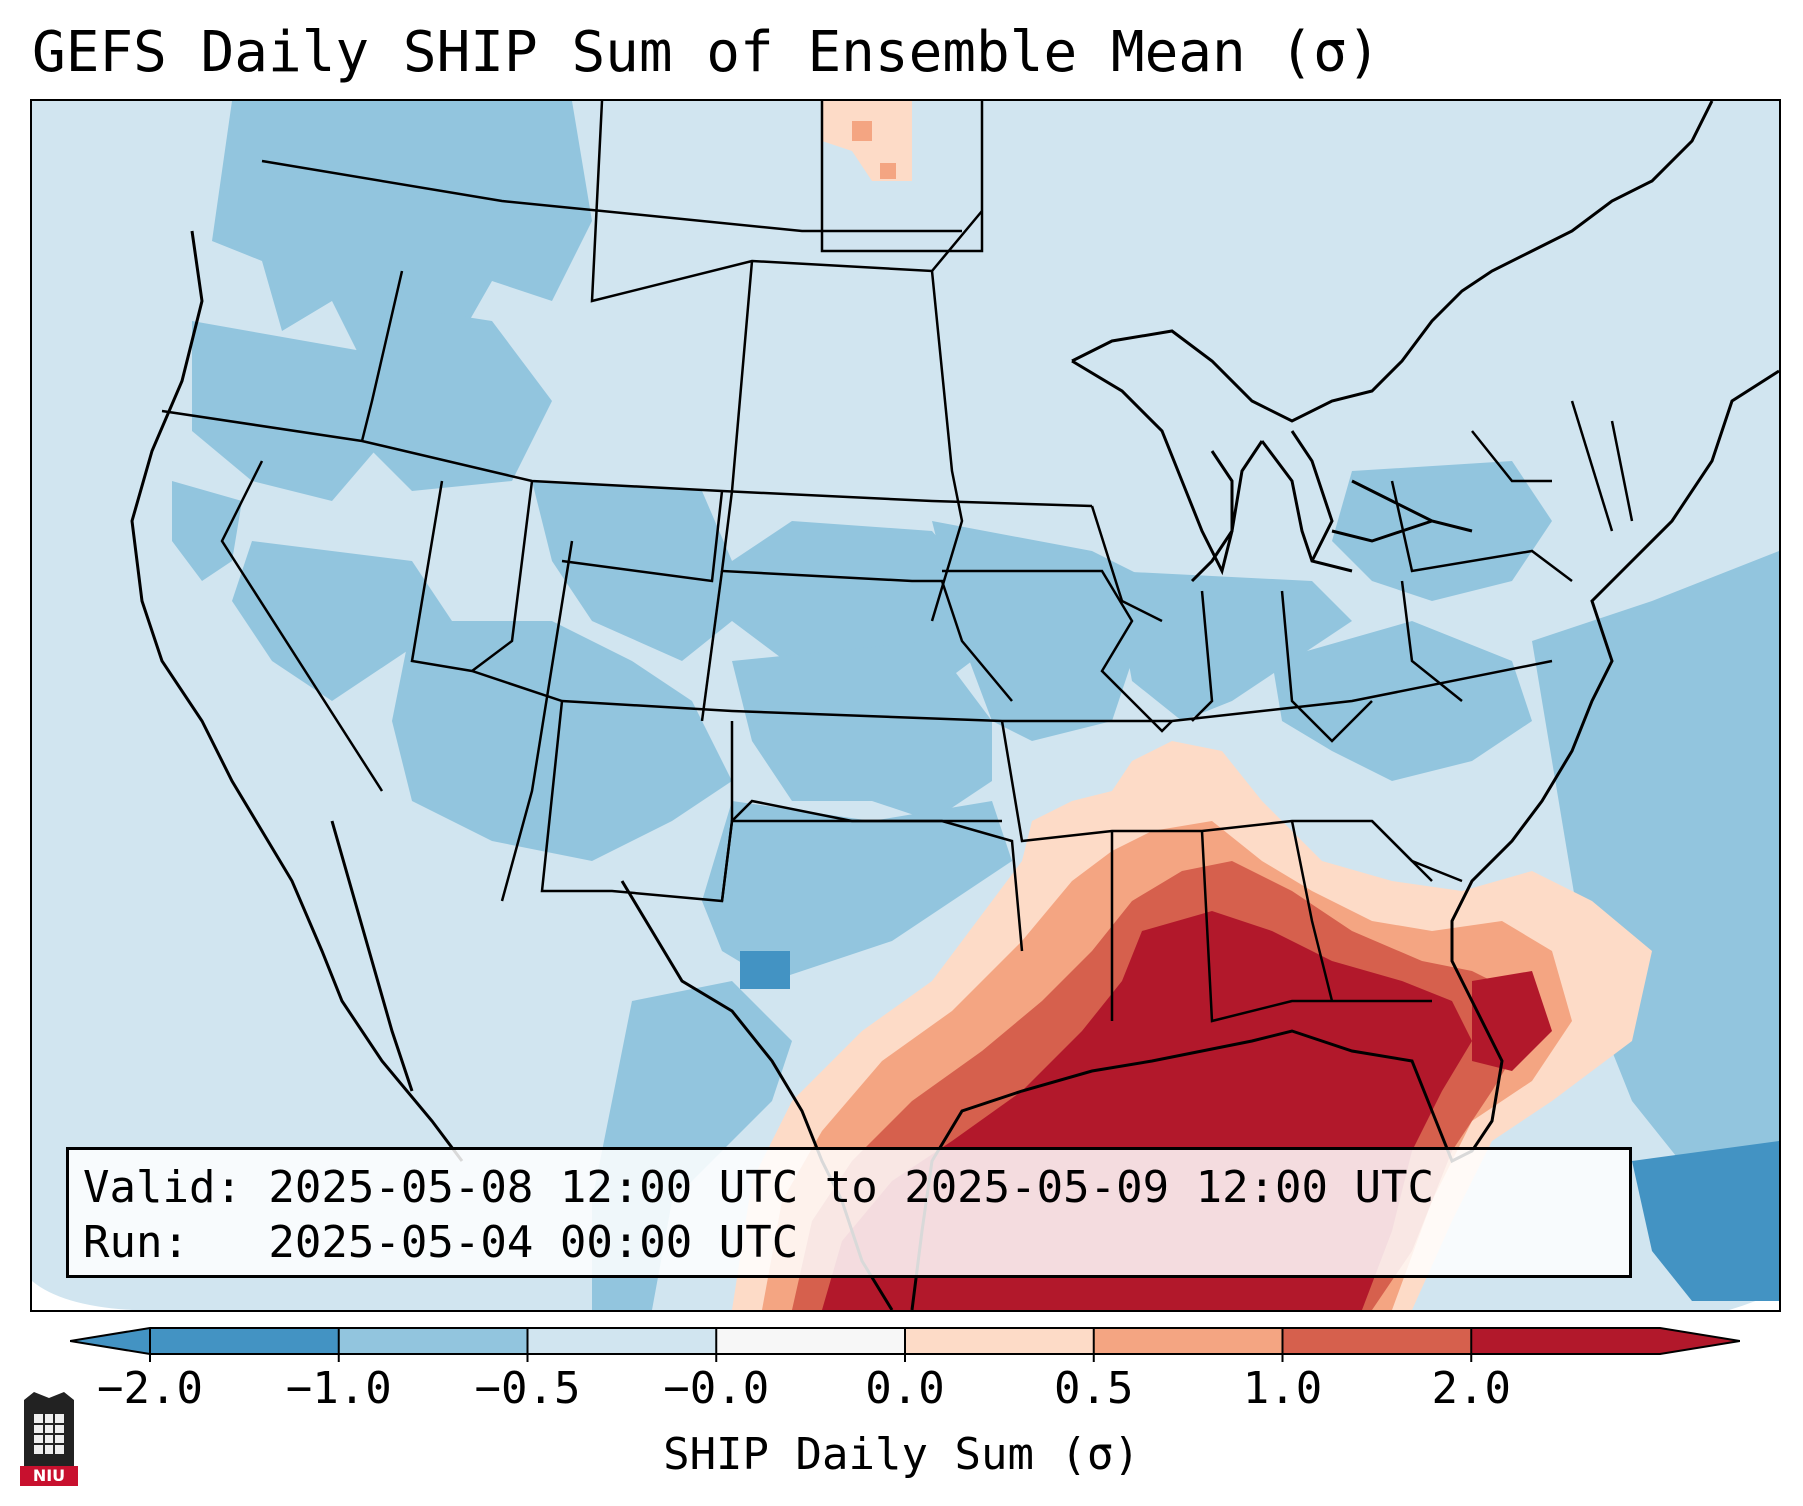 This screenshot has height=1506, width=1803. What do you see at coordinates (441, 1242) in the screenshot?
I see `run-time-text: Run: 2025-05-04 00:00 UTC` at bounding box center [441, 1242].